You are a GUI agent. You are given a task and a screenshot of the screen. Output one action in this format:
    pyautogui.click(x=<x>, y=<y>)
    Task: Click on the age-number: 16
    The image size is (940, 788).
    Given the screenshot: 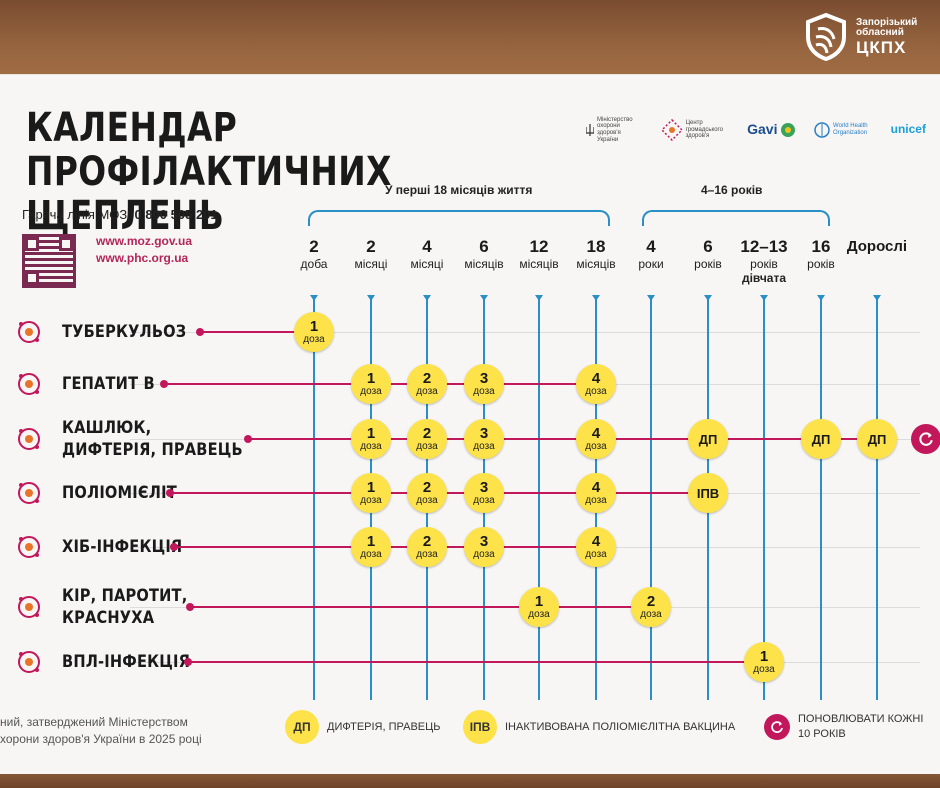 What is the action you would take?
    pyautogui.click(x=821, y=246)
    